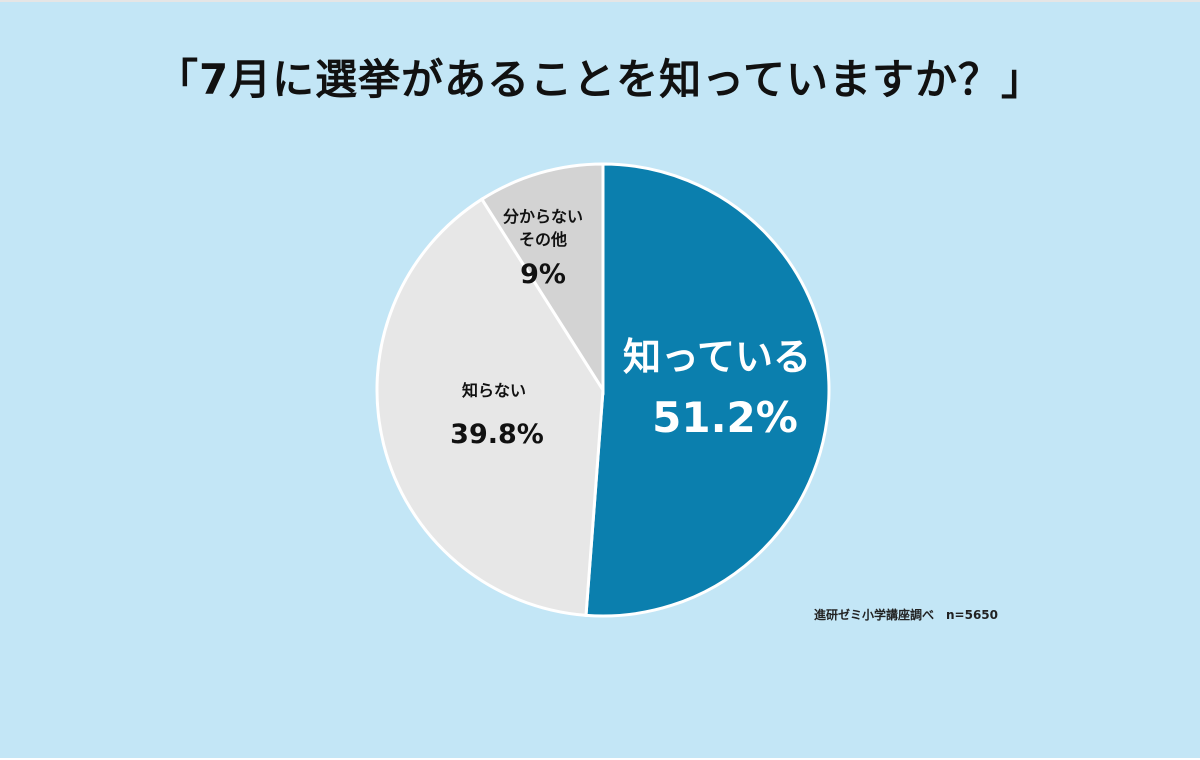 The image size is (1200, 760). I want to click on slice-label-does-not-know: 知らない, so click(494, 390).